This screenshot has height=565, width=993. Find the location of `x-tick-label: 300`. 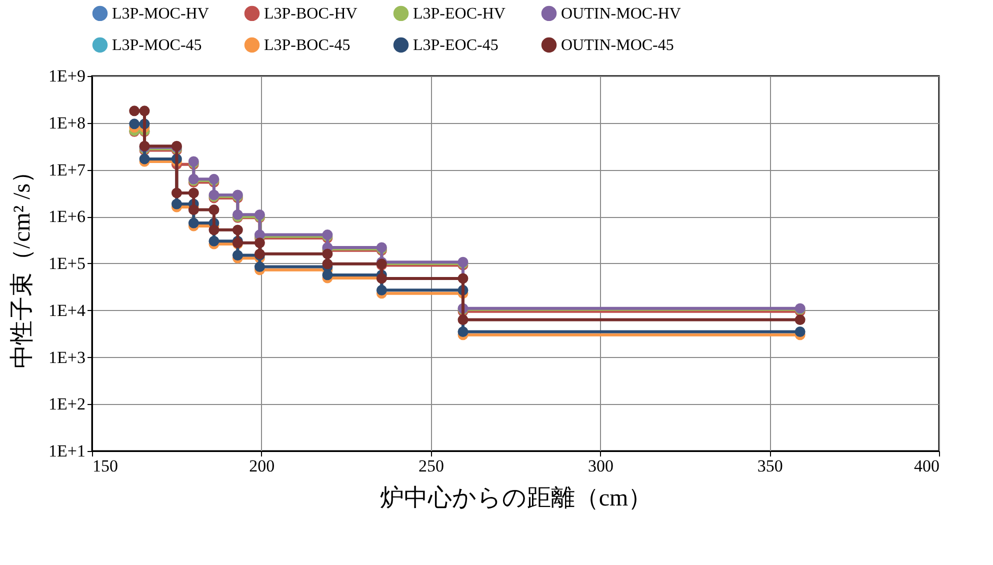

x-tick-label: 300 is located at coordinates (601, 466).